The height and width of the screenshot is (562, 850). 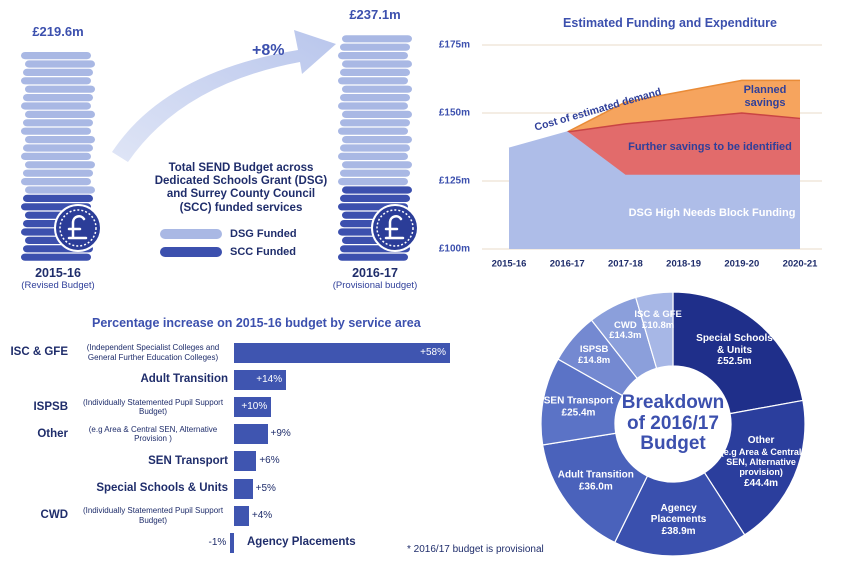 What do you see at coordinates (673, 423) in the screenshot?
I see `donut-title: Breakdown of 2016/17 Budget` at bounding box center [673, 423].